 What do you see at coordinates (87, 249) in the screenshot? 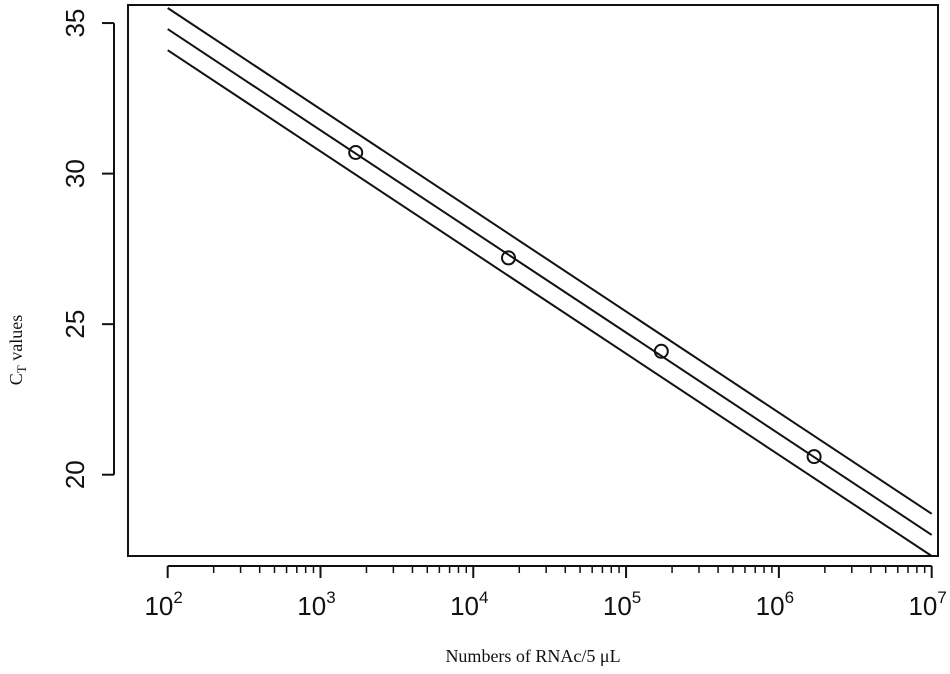
I see `y-axis: 20 25 30 35` at bounding box center [87, 249].